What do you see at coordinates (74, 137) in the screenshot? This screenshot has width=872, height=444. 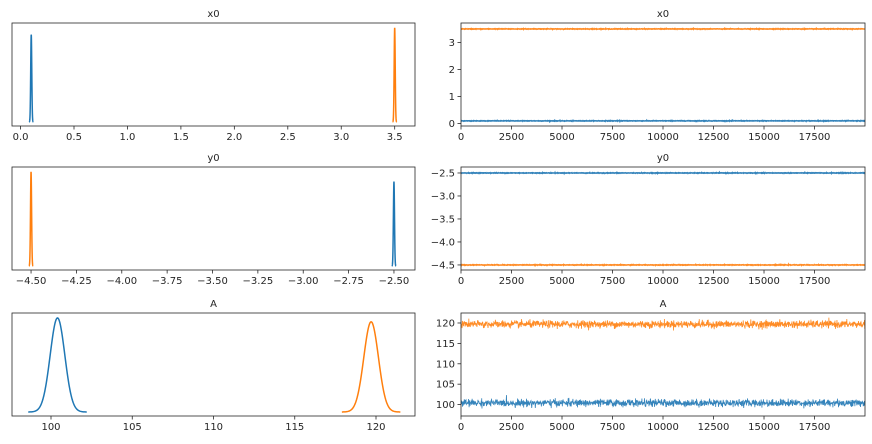 I see `x-tick-label: 0.5` at bounding box center [74, 137].